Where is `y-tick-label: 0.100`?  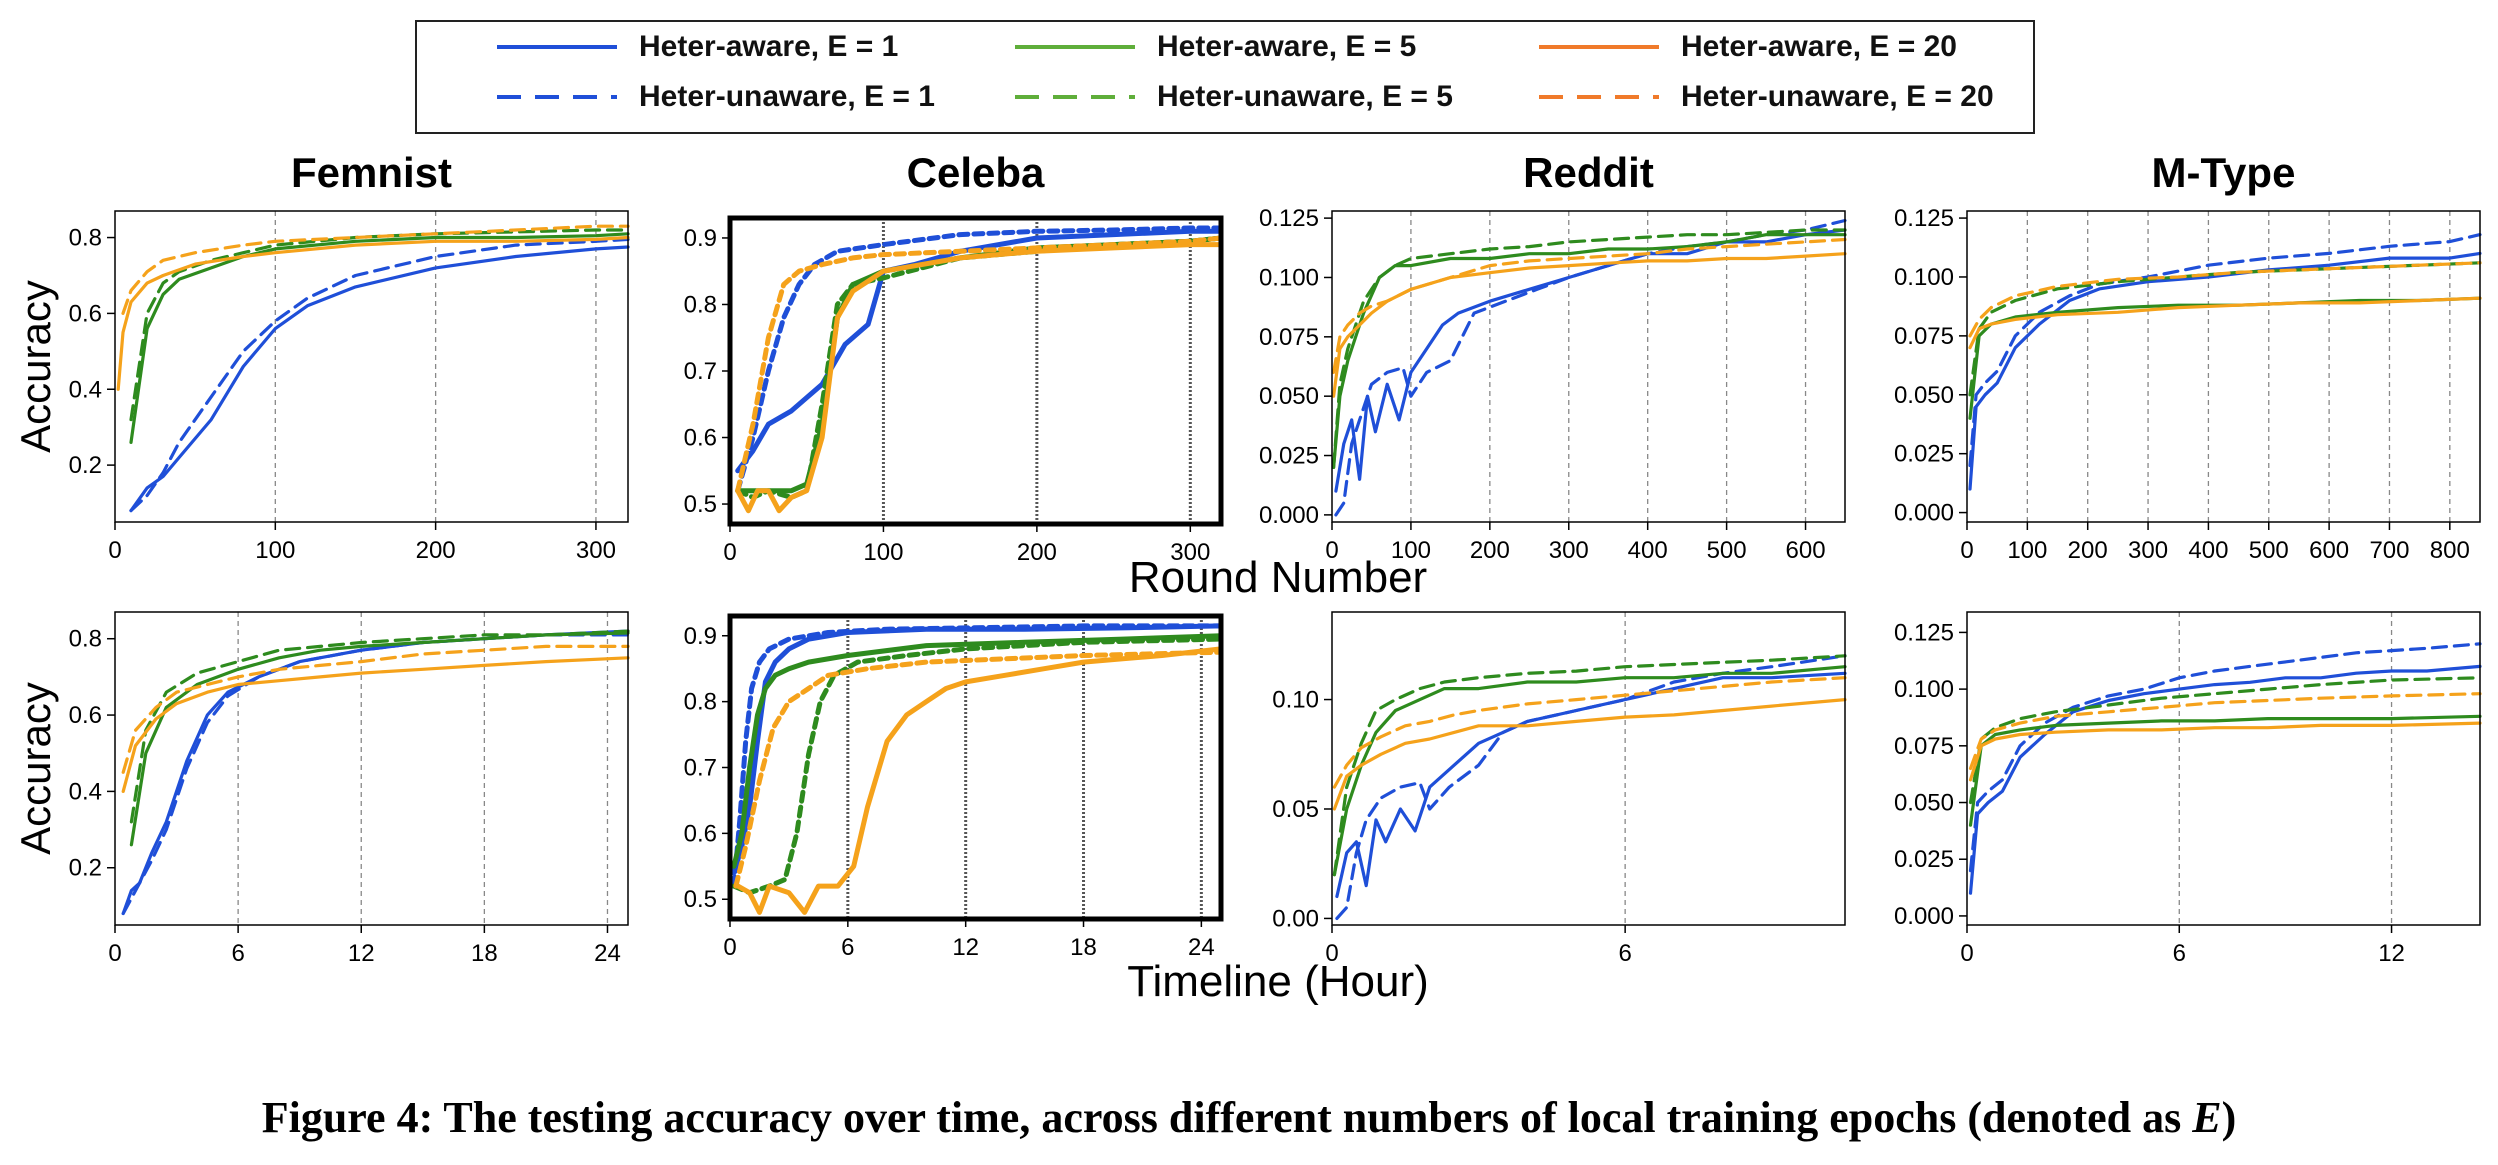
y-tick-label: 0.100 is located at coordinates (1289, 277).